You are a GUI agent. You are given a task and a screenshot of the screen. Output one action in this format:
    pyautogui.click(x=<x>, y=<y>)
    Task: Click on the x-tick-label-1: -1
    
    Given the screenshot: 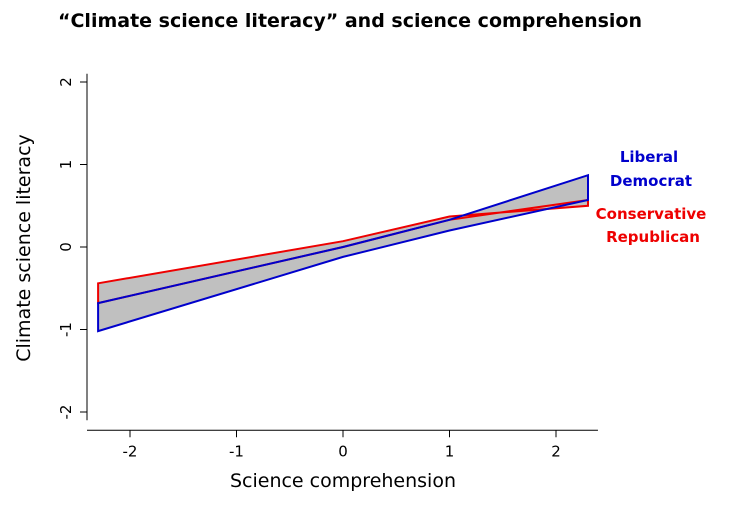 What is the action you would take?
    pyautogui.click(x=236, y=451)
    